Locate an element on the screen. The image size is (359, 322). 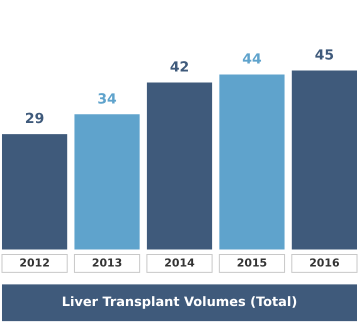
data-label: 34 is located at coordinates (107, 99).